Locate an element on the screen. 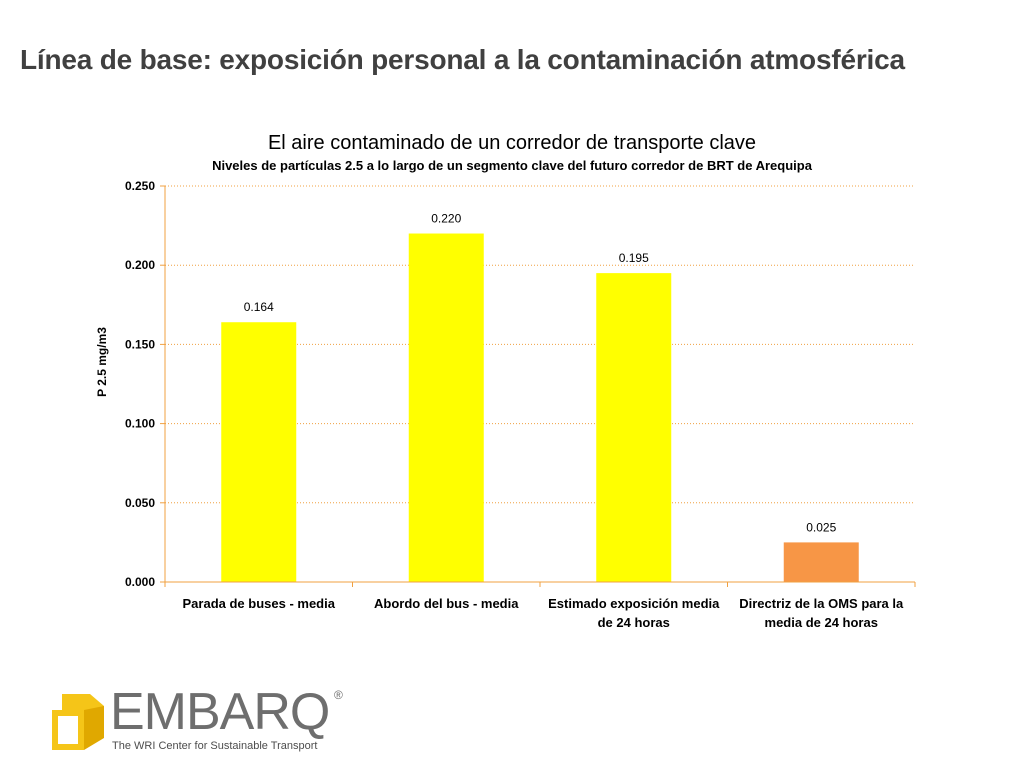  logo-registered-mark: ® is located at coordinates (338, 695).